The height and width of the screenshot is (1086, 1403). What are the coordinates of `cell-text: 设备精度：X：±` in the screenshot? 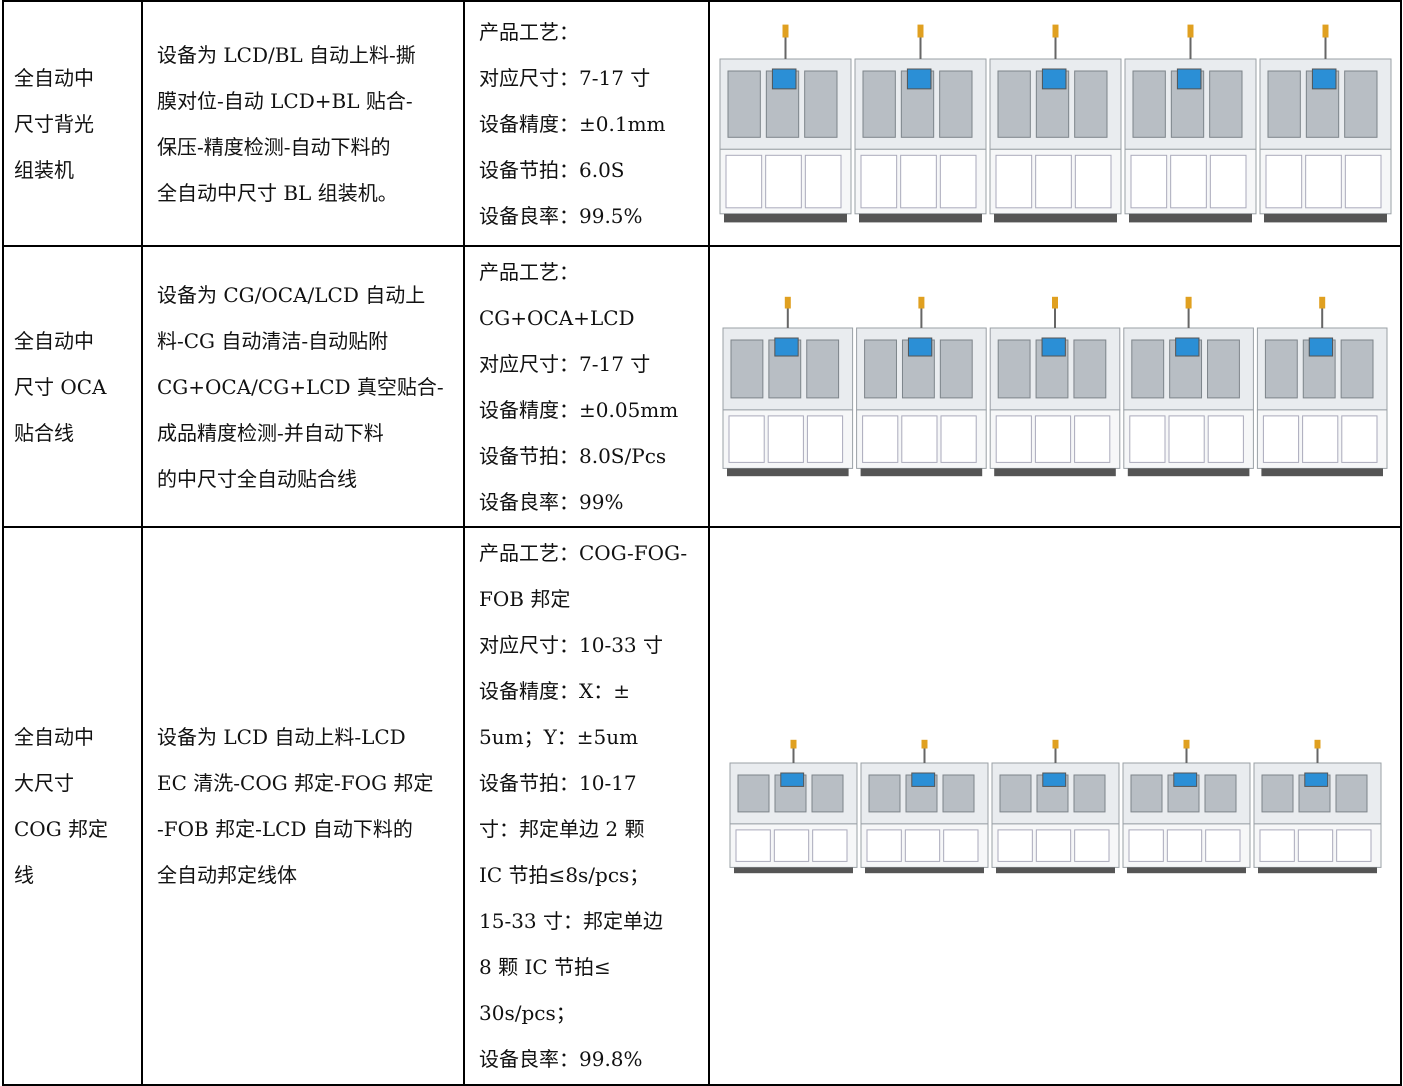 It's located at (554, 691).